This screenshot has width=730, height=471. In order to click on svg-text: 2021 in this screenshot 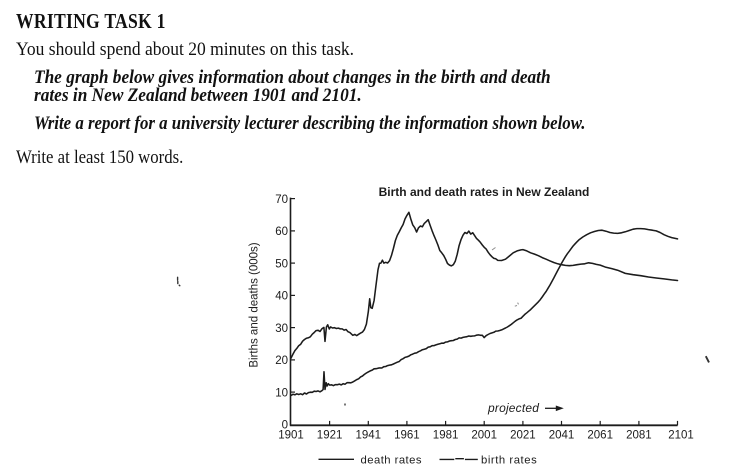, I will do `click(523, 436)`.